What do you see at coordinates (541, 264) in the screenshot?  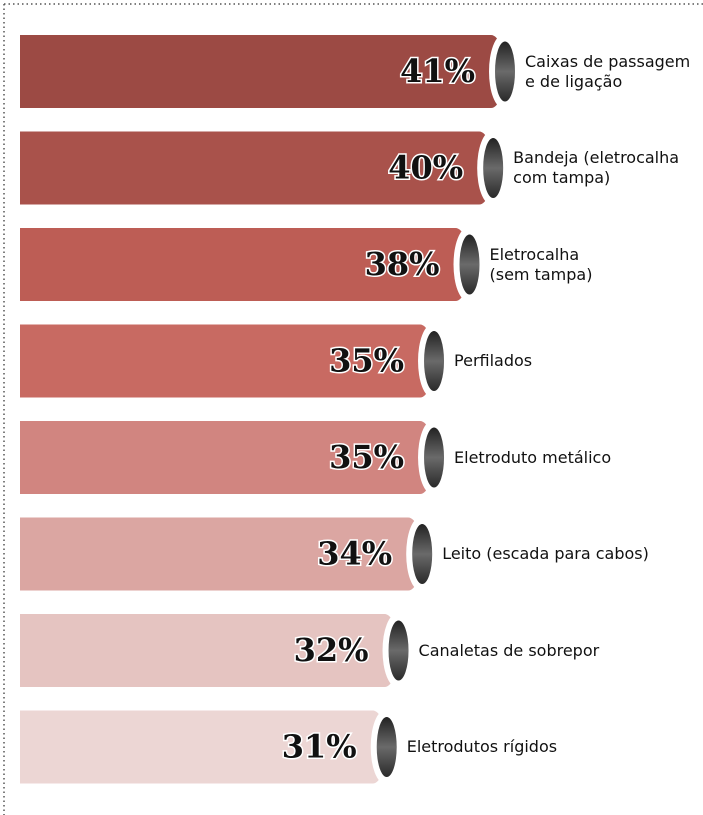 I see `category-label: Eletrocalha (sem tampa)` at bounding box center [541, 264].